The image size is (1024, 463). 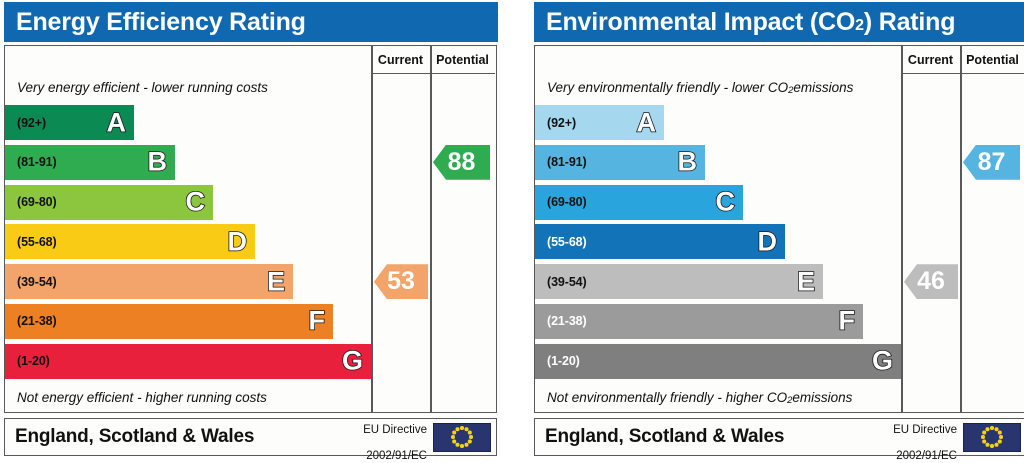 What do you see at coordinates (668, 87) in the screenshot?
I see `co2-caption-top-prefix: Very environmentally friendly - lower CO` at bounding box center [668, 87].